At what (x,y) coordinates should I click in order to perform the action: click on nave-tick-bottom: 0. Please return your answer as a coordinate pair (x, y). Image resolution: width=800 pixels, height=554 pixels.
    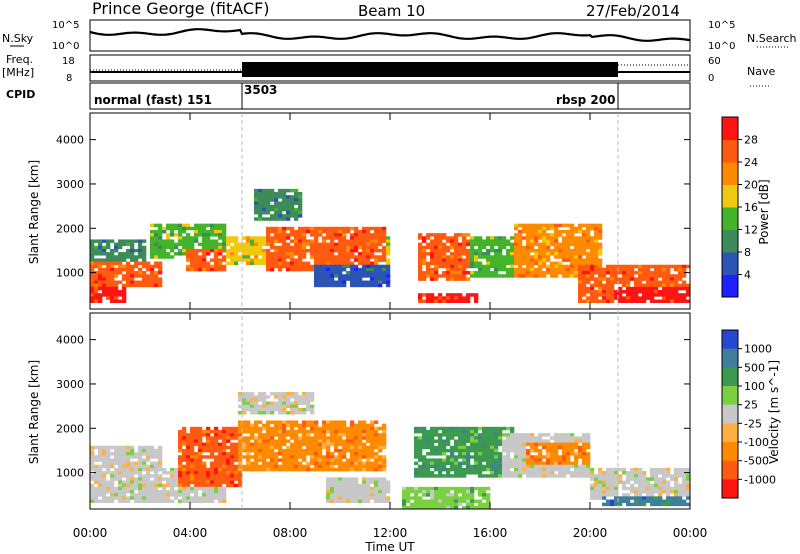
    Looking at the image, I should click on (711, 78).